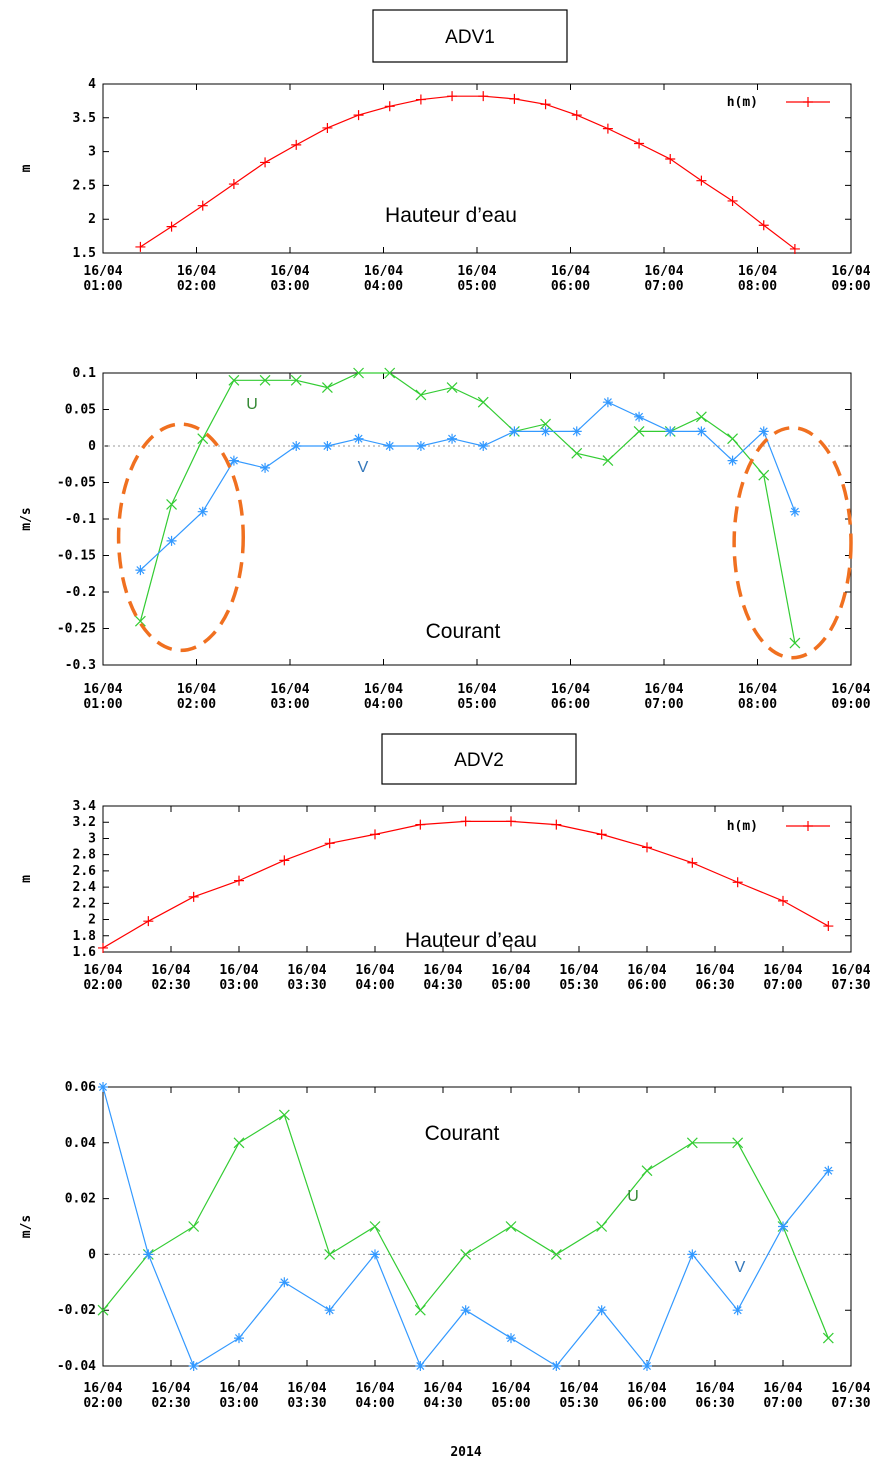 Image resolution: width=877 pixels, height=1471 pixels. I want to click on series-label: U, so click(633, 1196).